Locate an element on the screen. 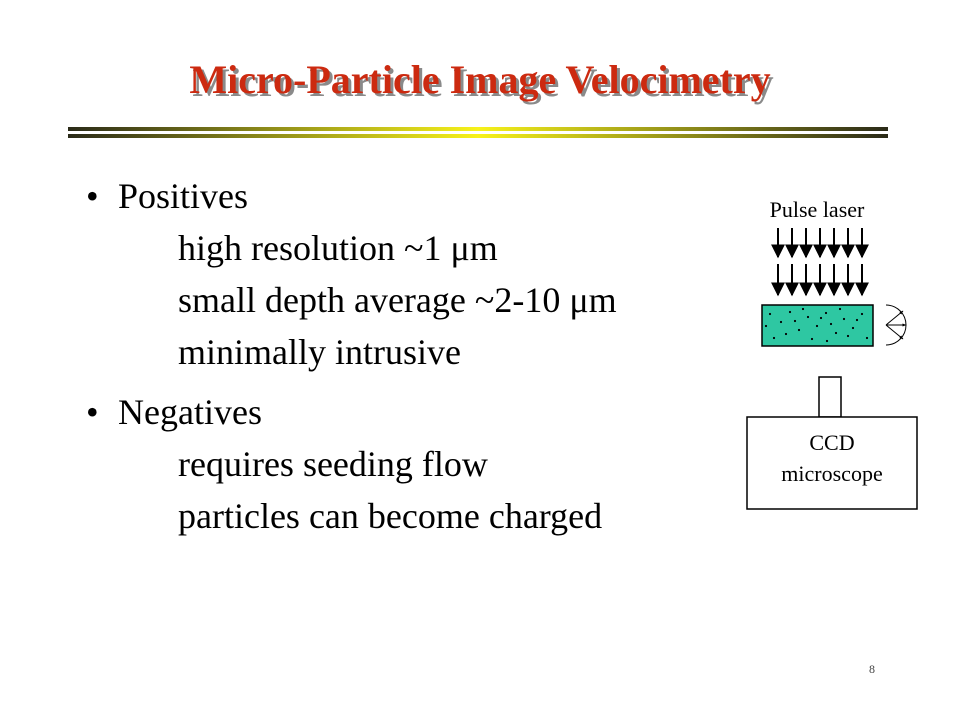 The width and height of the screenshot is (960, 720). bullet-negatives: • Negatives is located at coordinates (351, 412).